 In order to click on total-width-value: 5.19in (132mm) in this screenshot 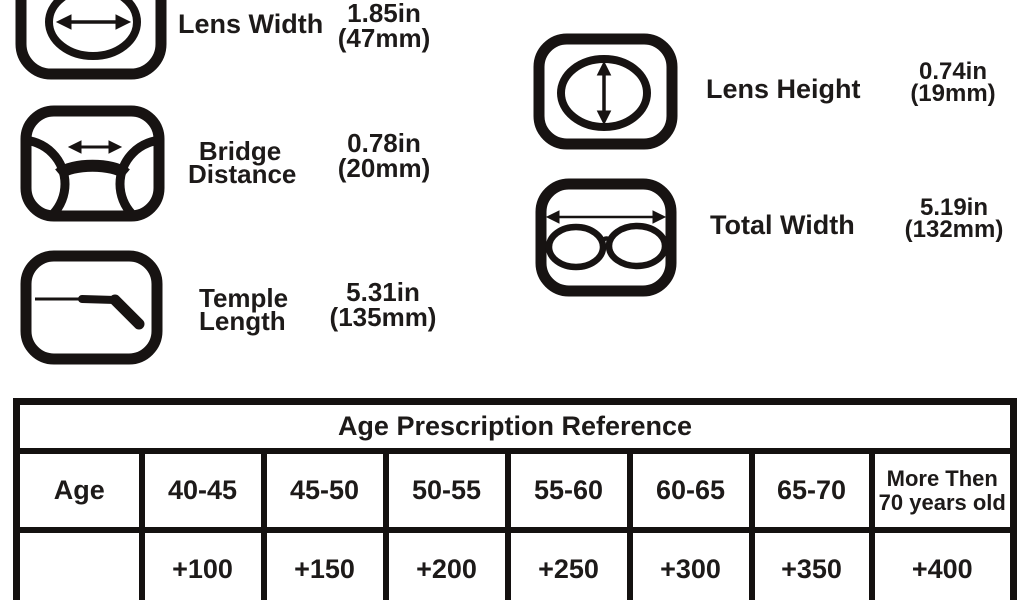, I will do `click(954, 218)`.